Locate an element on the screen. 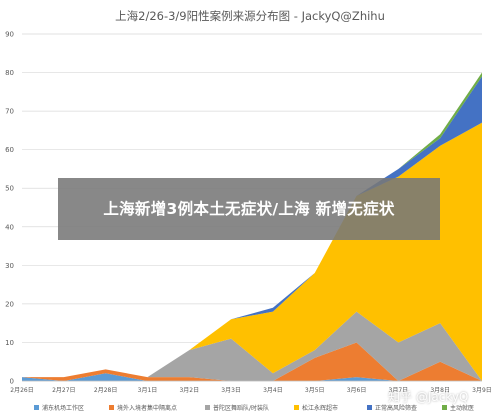  legend-item: 普陀区舞蹈队/时装队 is located at coordinates (237, 407).